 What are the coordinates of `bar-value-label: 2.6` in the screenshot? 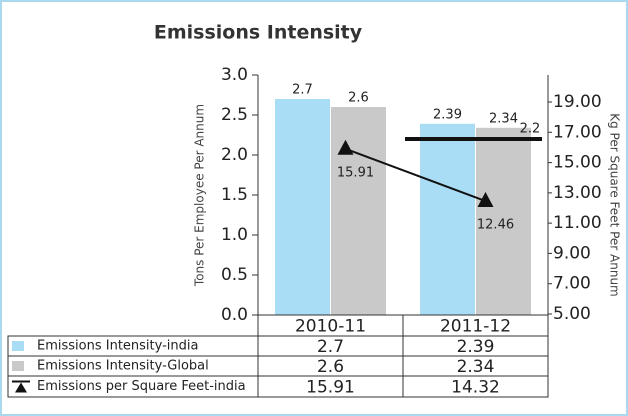 It's located at (358, 98).